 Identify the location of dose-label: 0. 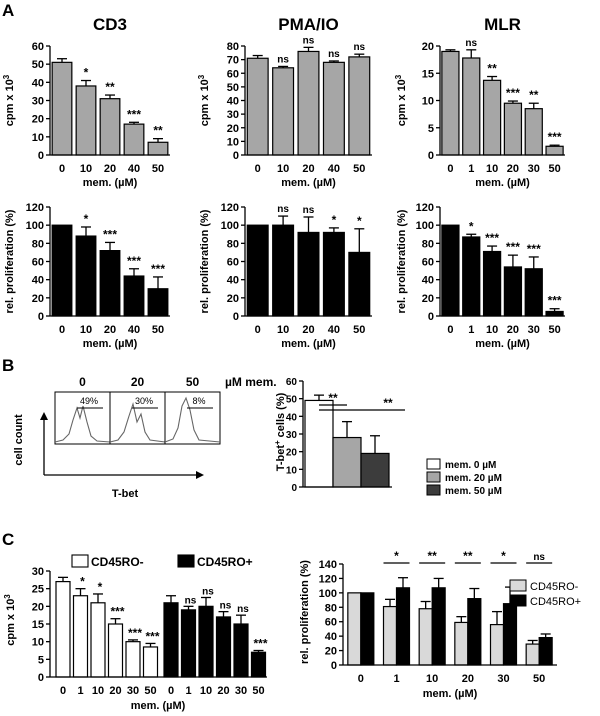
(82, 382).